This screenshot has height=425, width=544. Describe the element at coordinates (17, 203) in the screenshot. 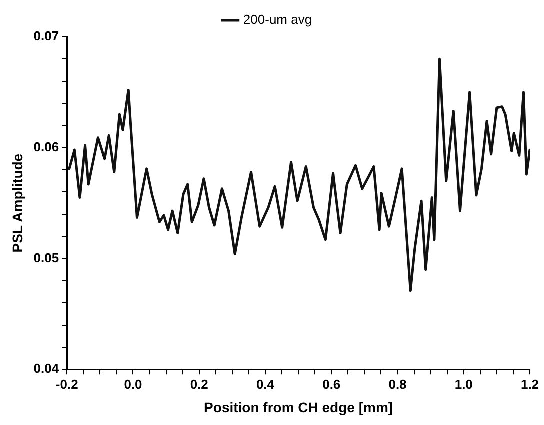

I see `y-axis-title: PSL Amplitude` at that location.